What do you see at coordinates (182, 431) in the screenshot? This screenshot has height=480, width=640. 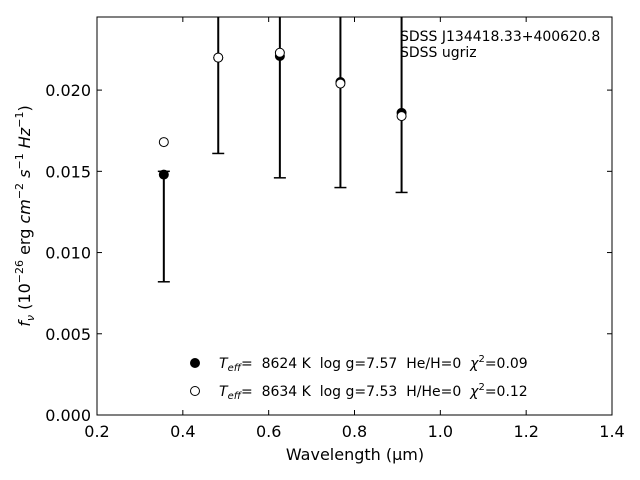 I see `x-tick-label: 0.4` at bounding box center [182, 431].